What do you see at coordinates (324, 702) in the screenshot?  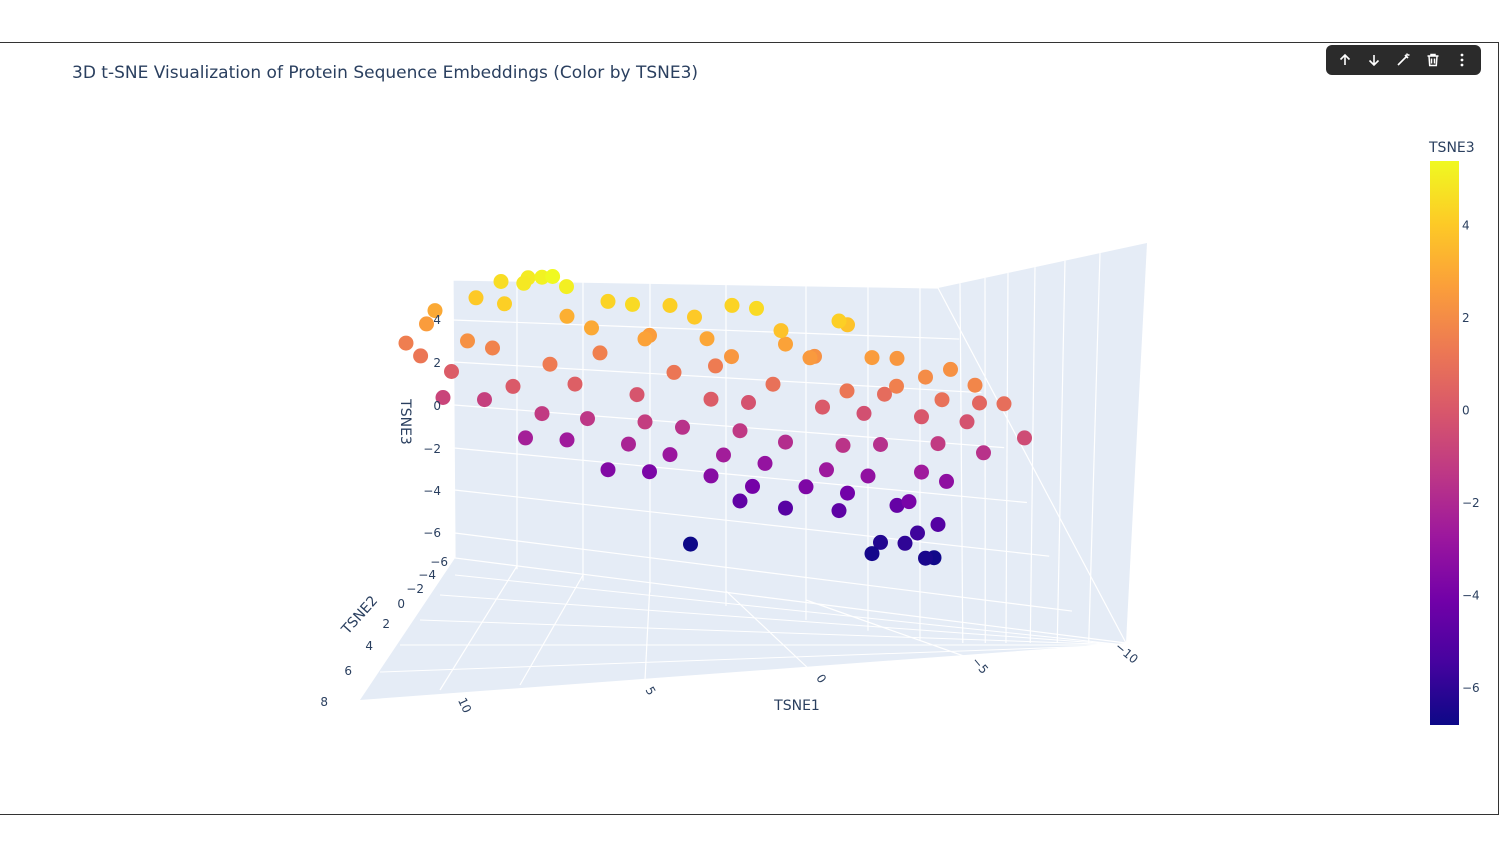 I see `y-tick-label: 8` at bounding box center [324, 702].